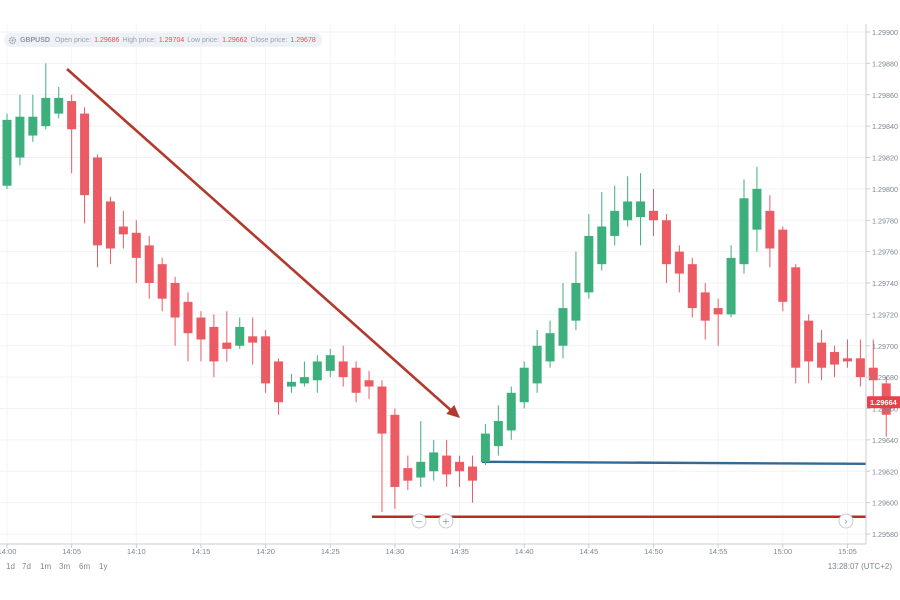 The width and height of the screenshot is (900, 600). Describe the element at coordinates (73, 40) in the screenshot. I see `open-label: Open price:` at that location.